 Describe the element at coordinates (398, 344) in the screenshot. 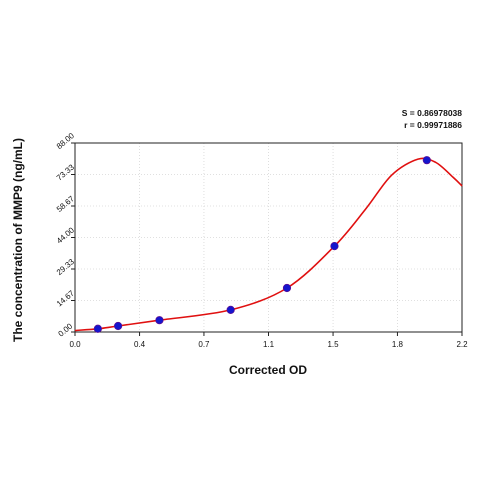

I see `x-tick-label: 1.8` at that location.